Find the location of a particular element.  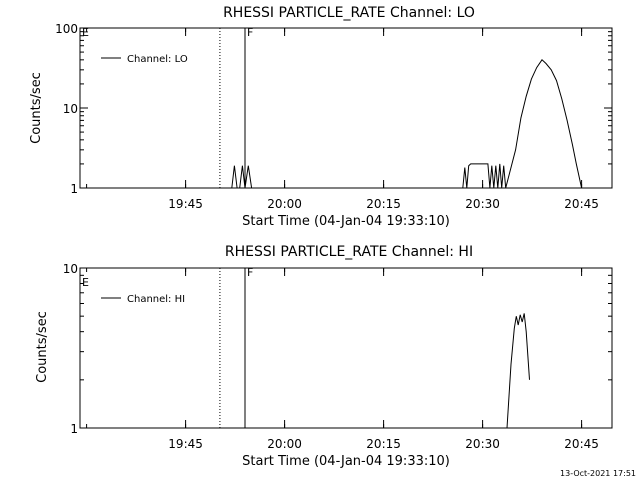

y-tick-label-hi: 1 is located at coordinates (74, 429).